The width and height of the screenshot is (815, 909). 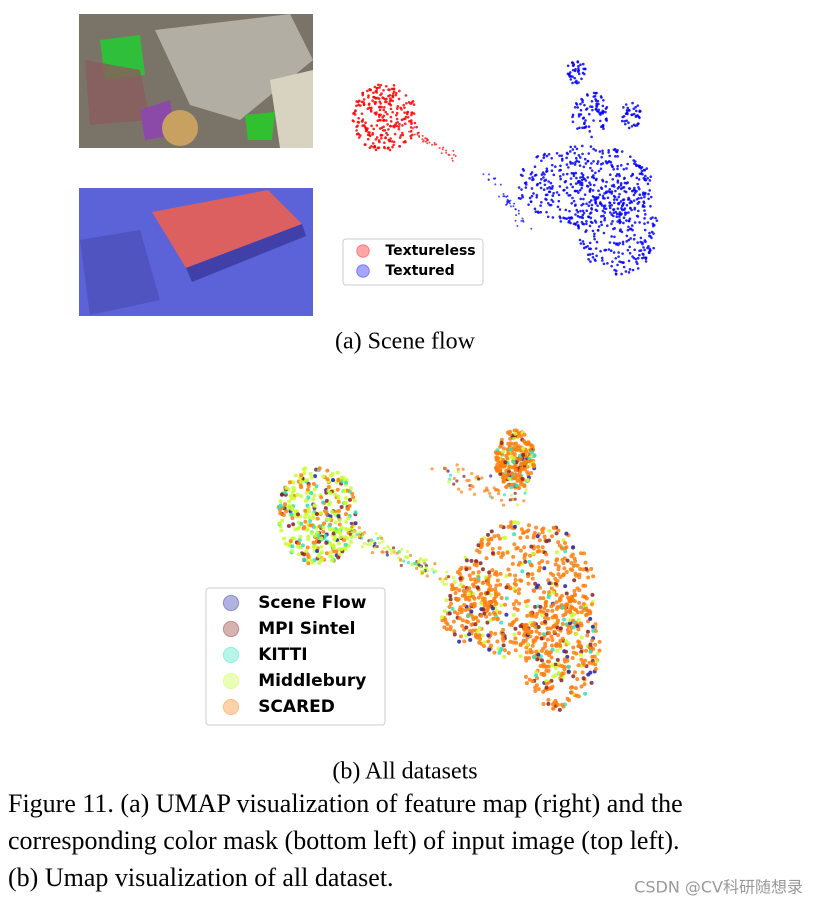 What do you see at coordinates (282, 655) in the screenshot?
I see `legend-label: KITTI` at bounding box center [282, 655].